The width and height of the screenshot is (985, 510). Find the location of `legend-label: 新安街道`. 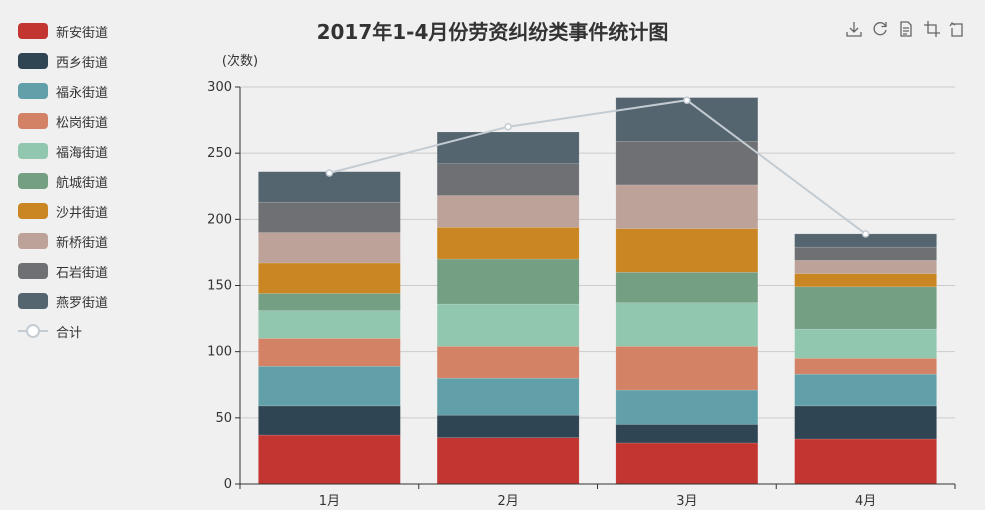

legend-label: 新安街道 is located at coordinates (82, 33).